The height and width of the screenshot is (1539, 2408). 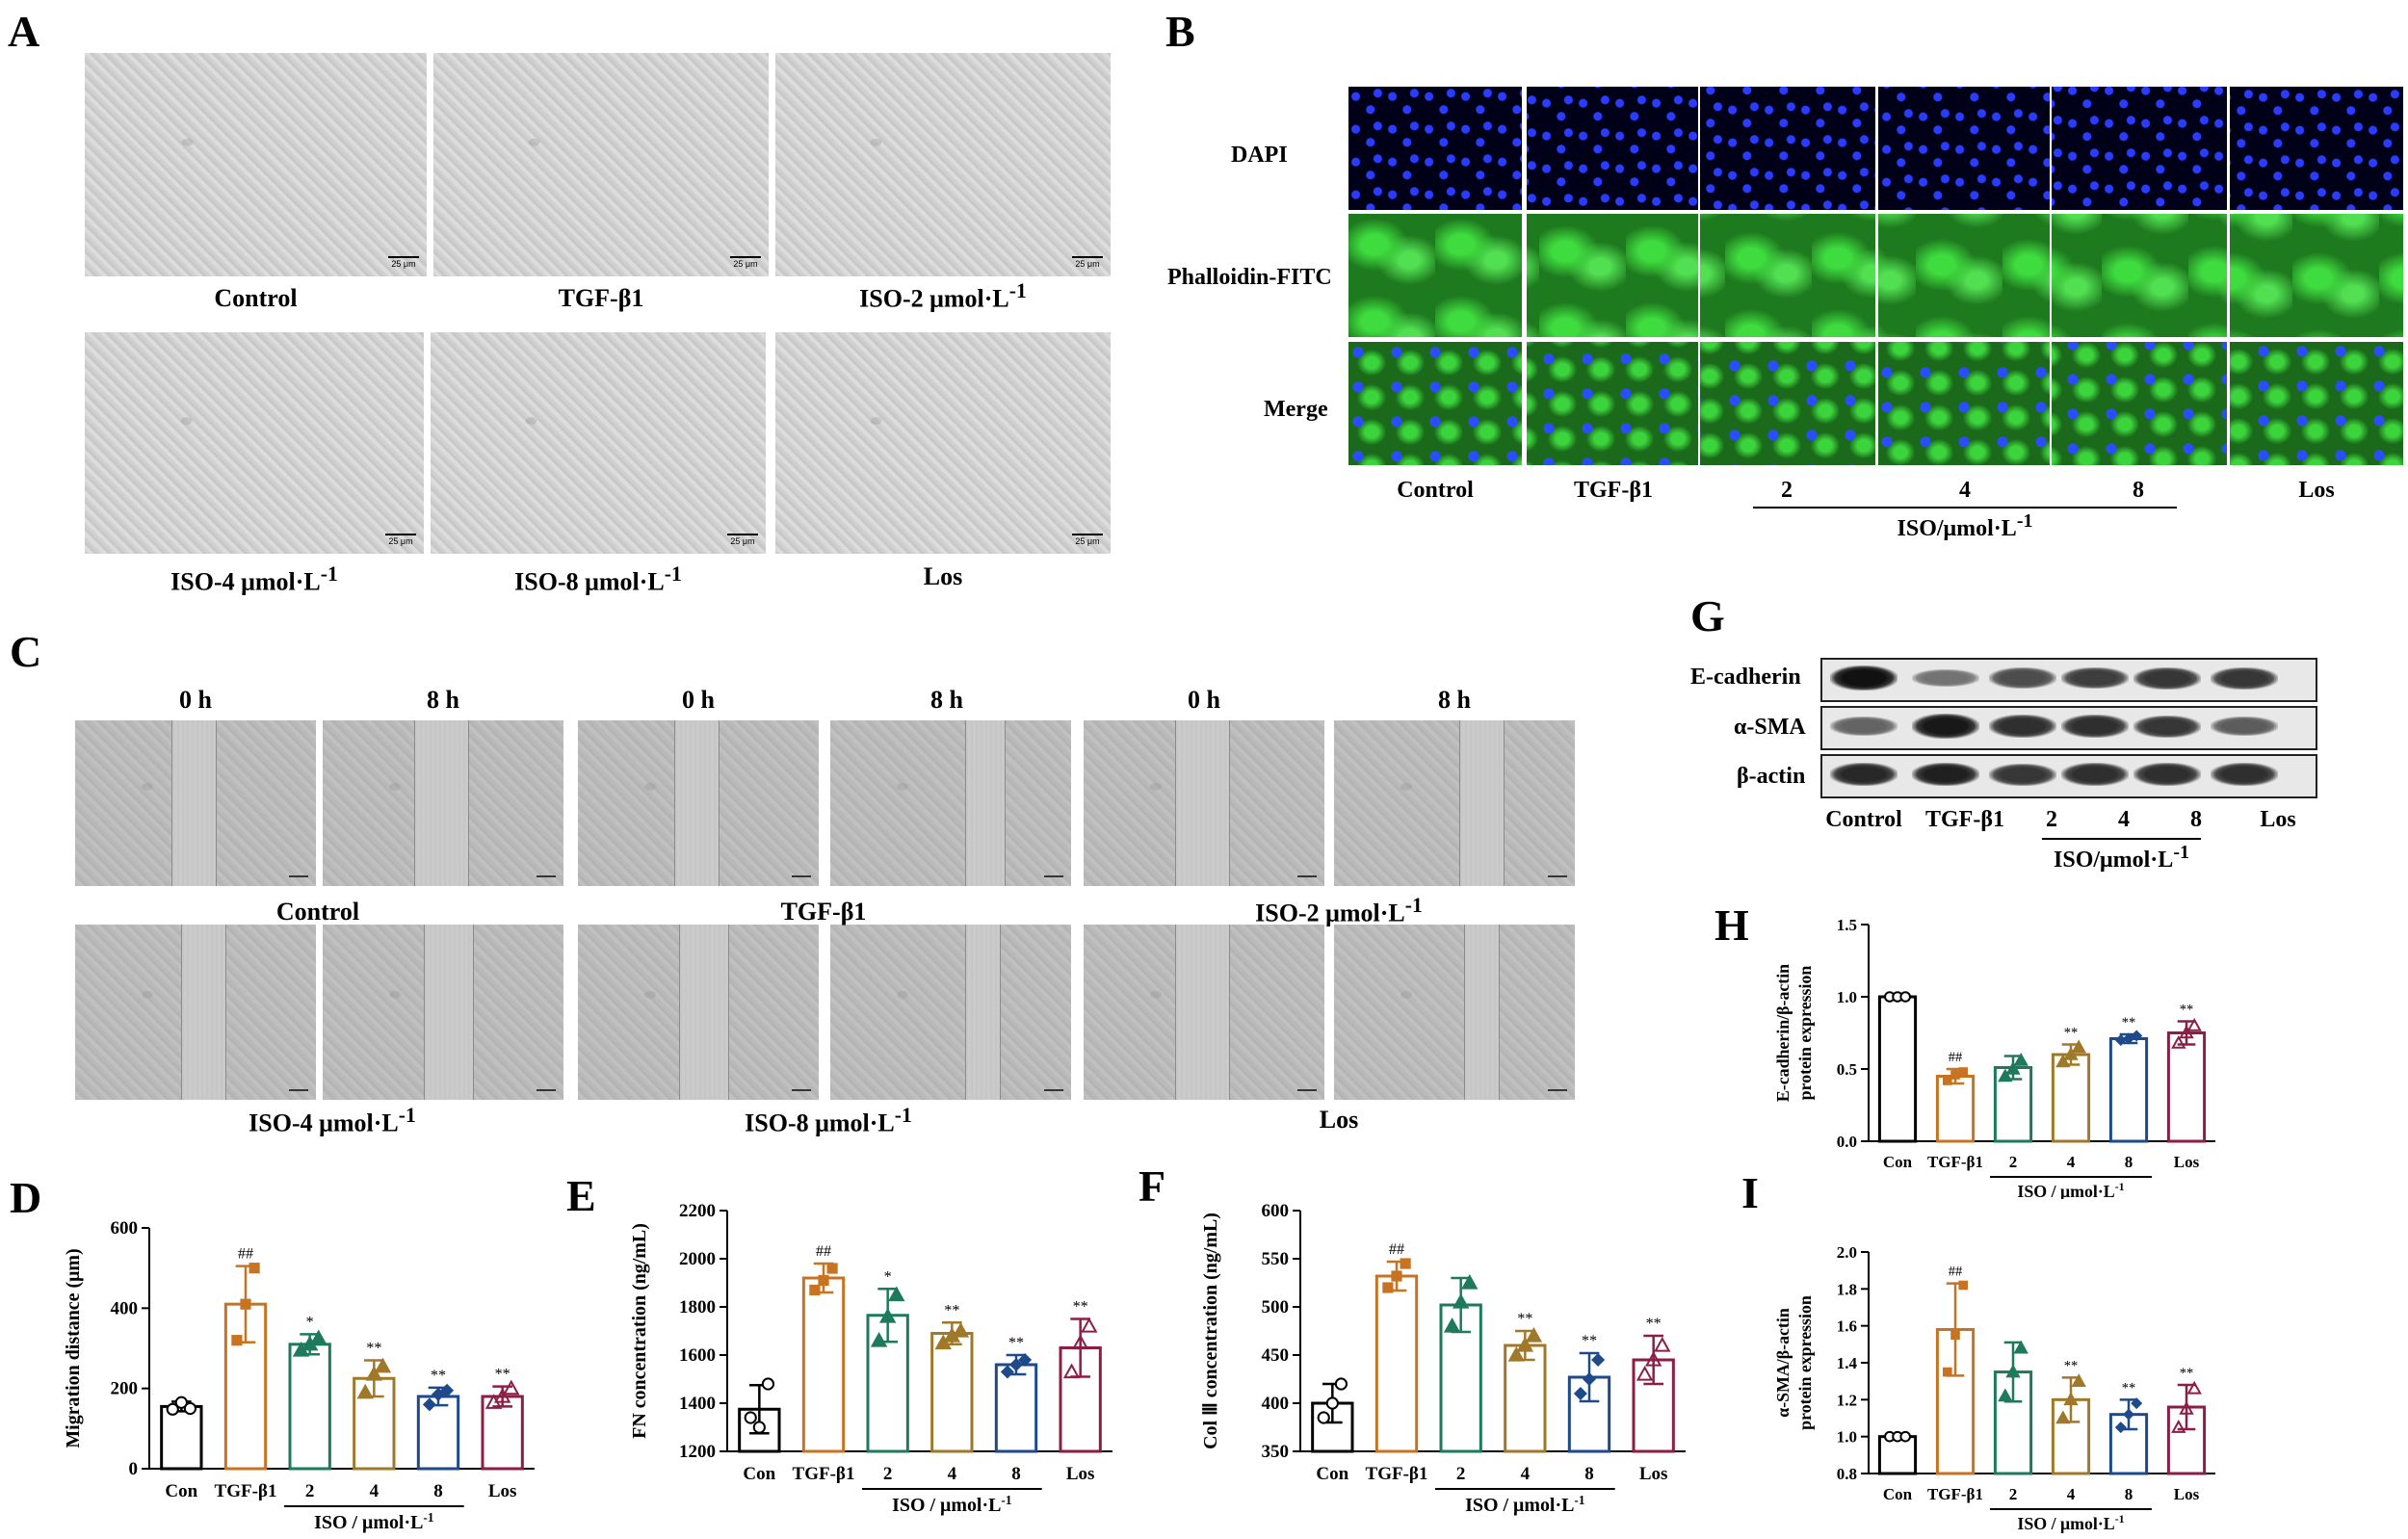 What do you see at coordinates (1783, 1363) in the screenshot?
I see `y-axis-label: α-SMA/β-actin` at bounding box center [1783, 1363].